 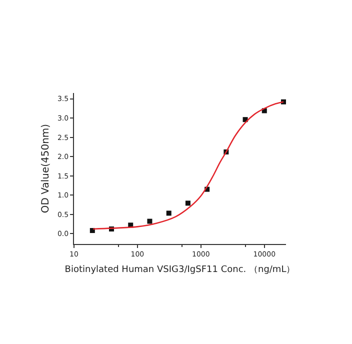 What do you see at coordinates (180, 270) in the screenshot?
I see `x-axis-title: Biotinylated Human VSIG3/IgSF11 Conc. （ng/mL）` at bounding box center [180, 270].